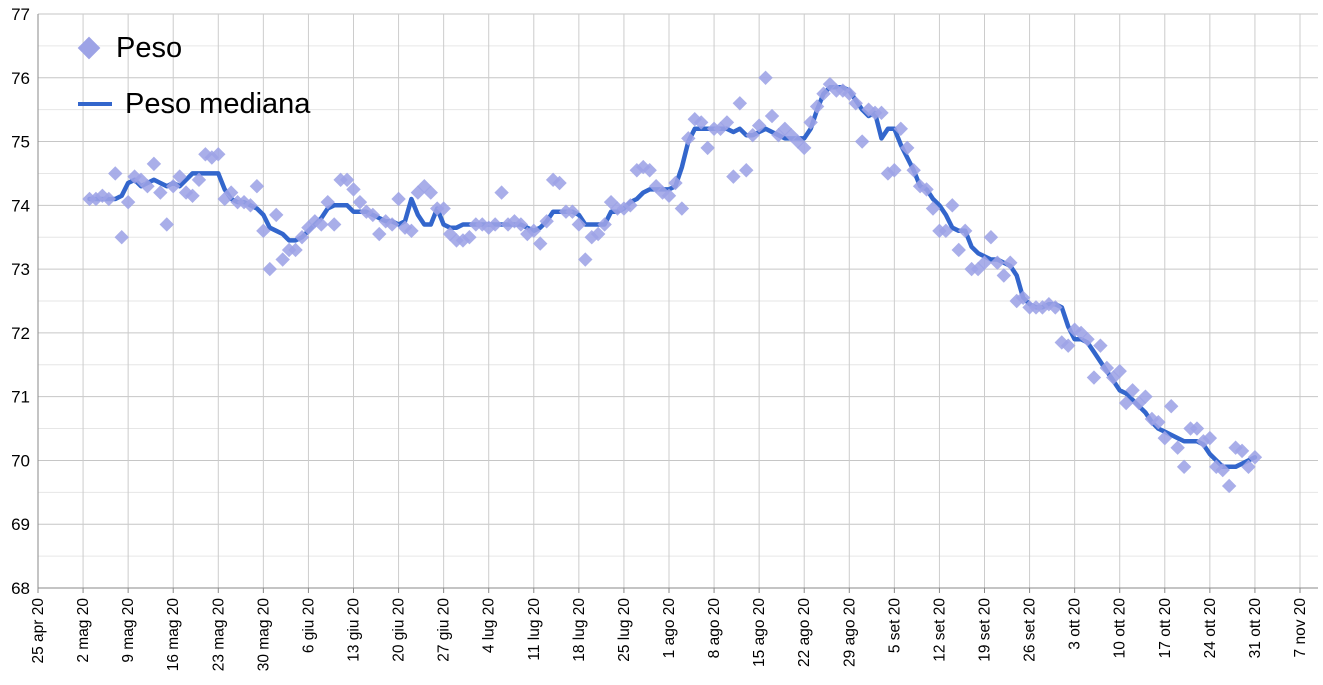 This screenshot has height=685, width=1323. What do you see at coordinates (1300, 628) in the screenshot?
I see `x-tick-label: 7 nov 20` at bounding box center [1300, 628].